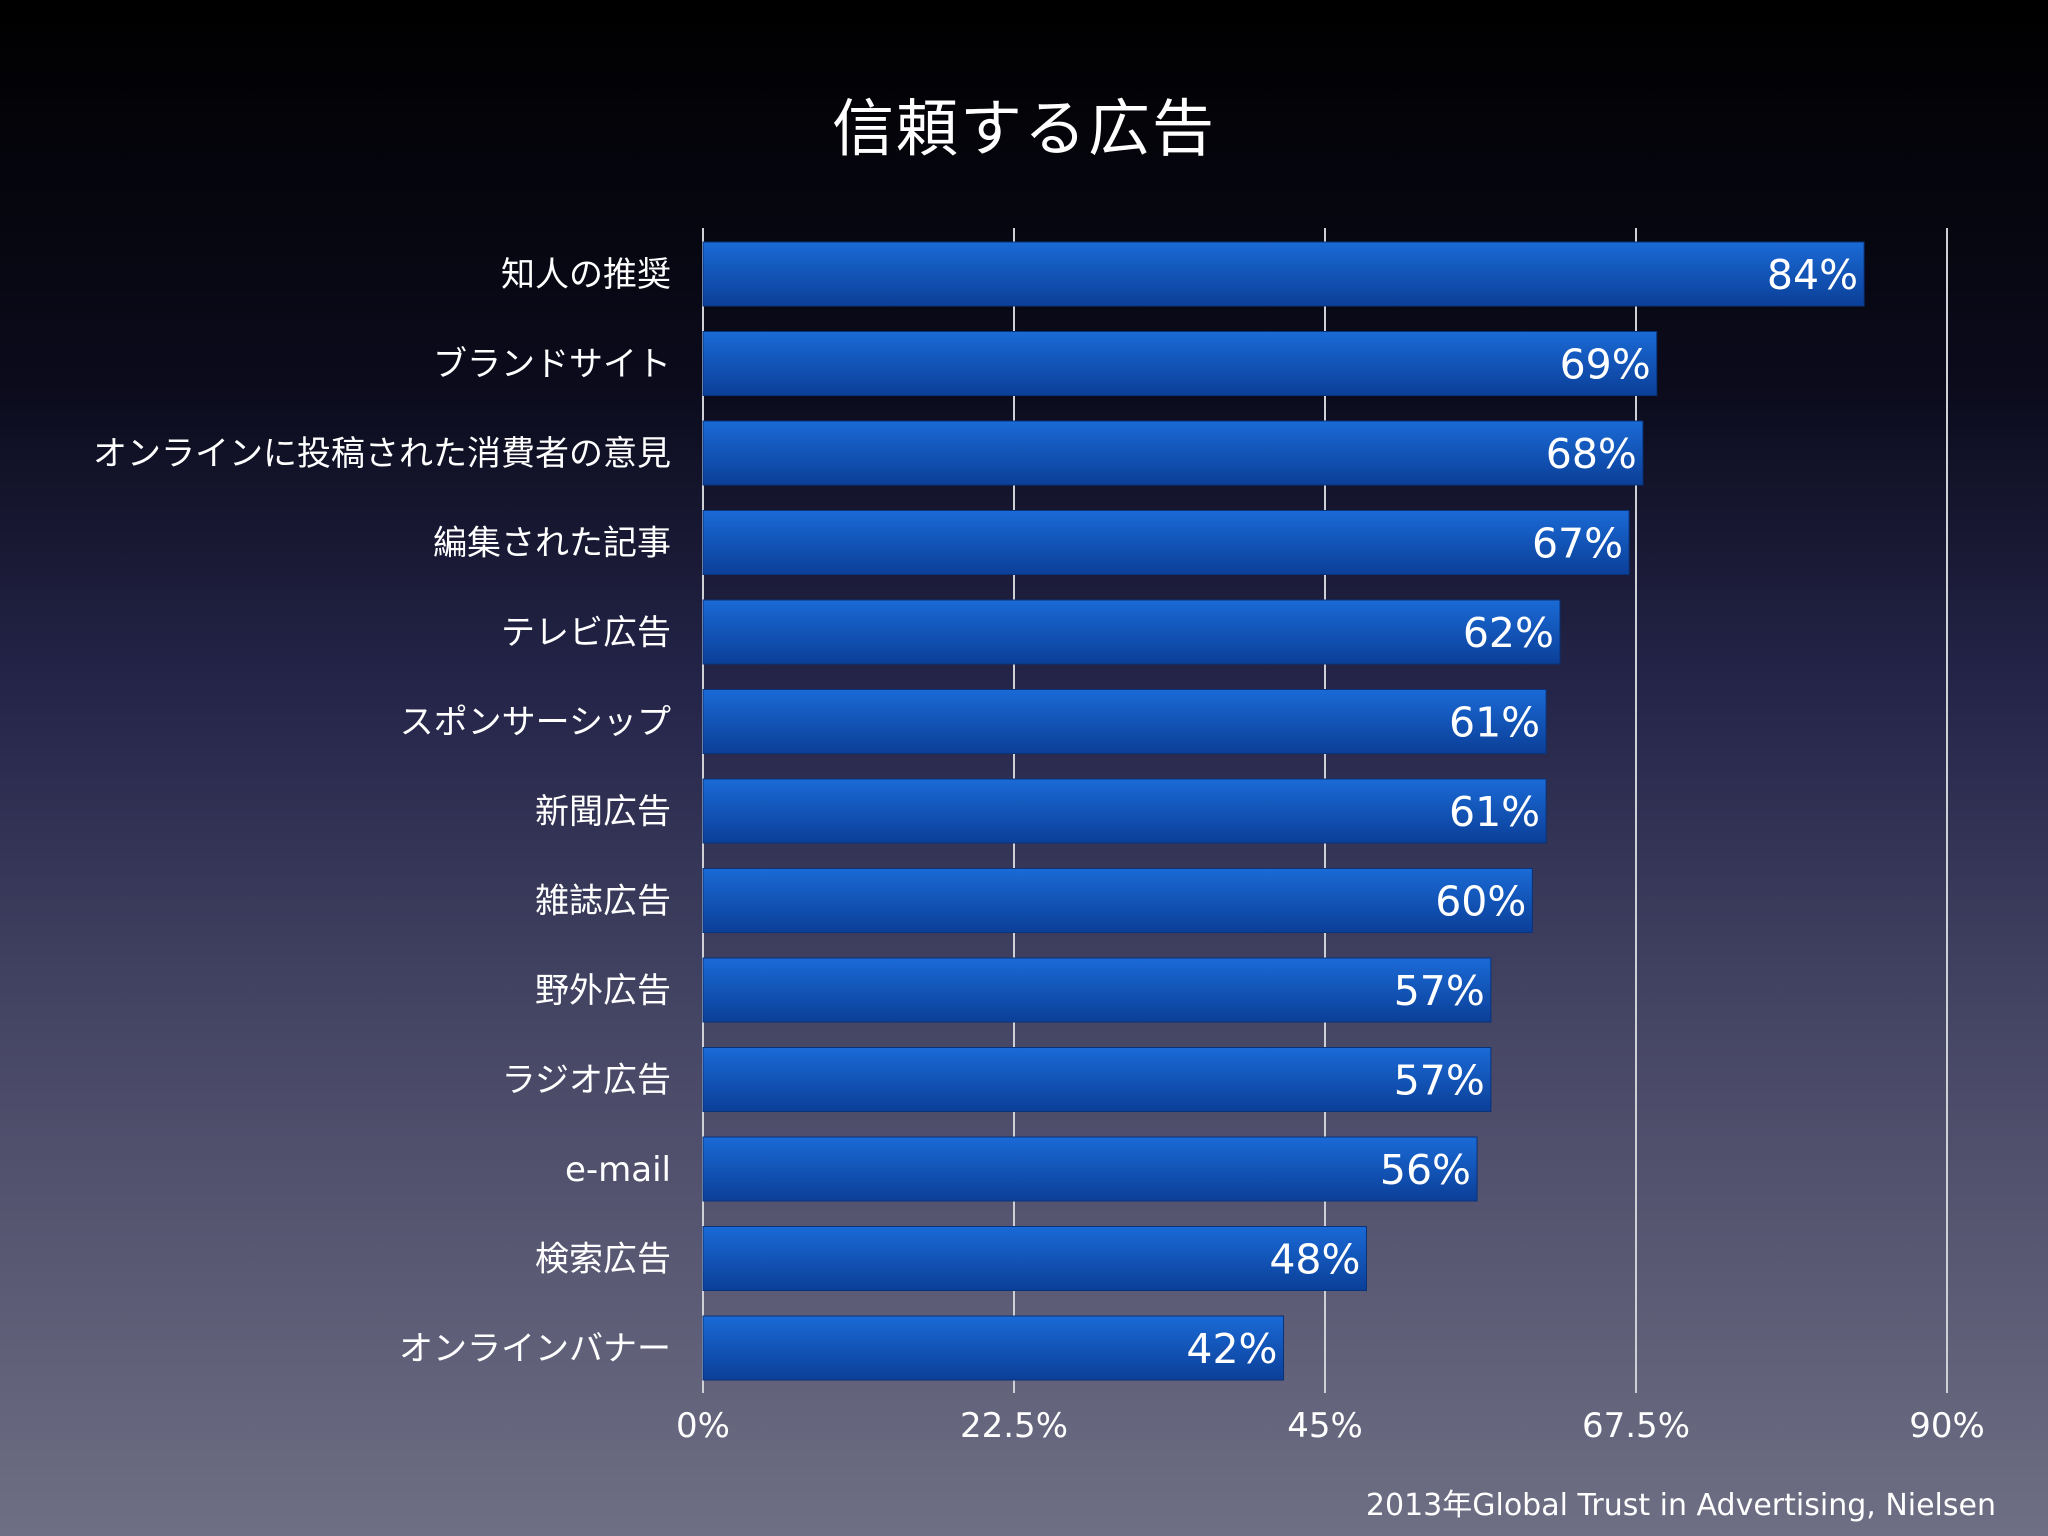 The height and width of the screenshot is (1536, 2048). I want to click on category-label: ブランドサイト, so click(552, 365).